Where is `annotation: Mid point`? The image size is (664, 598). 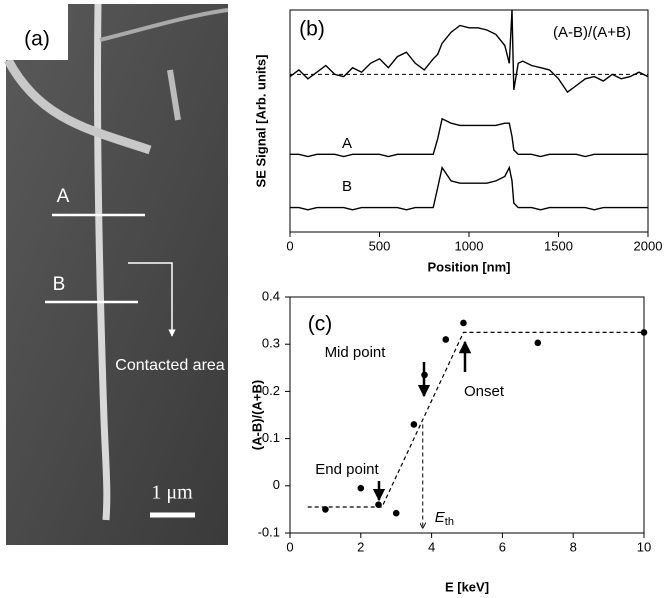
annotation: Mid point is located at coordinates (356, 352).